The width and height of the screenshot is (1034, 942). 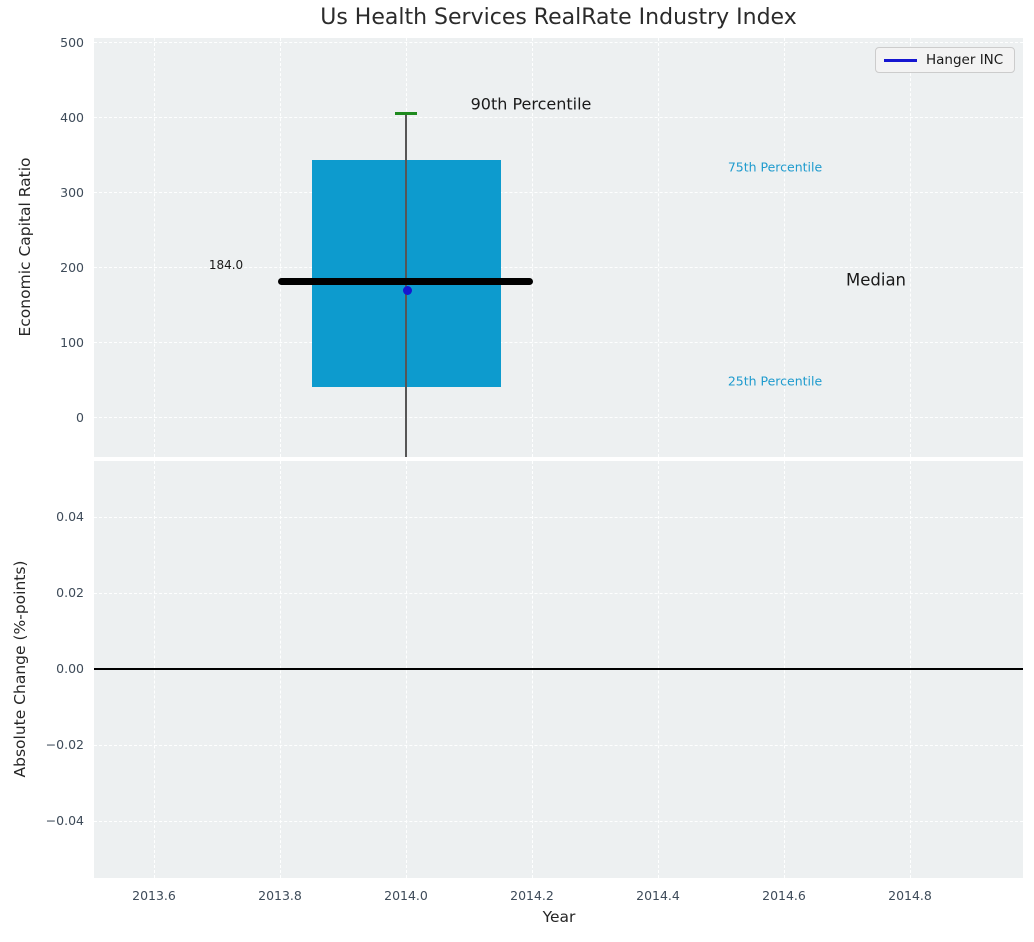 I want to click on legend-box: Hanger INC, so click(x=945, y=60).